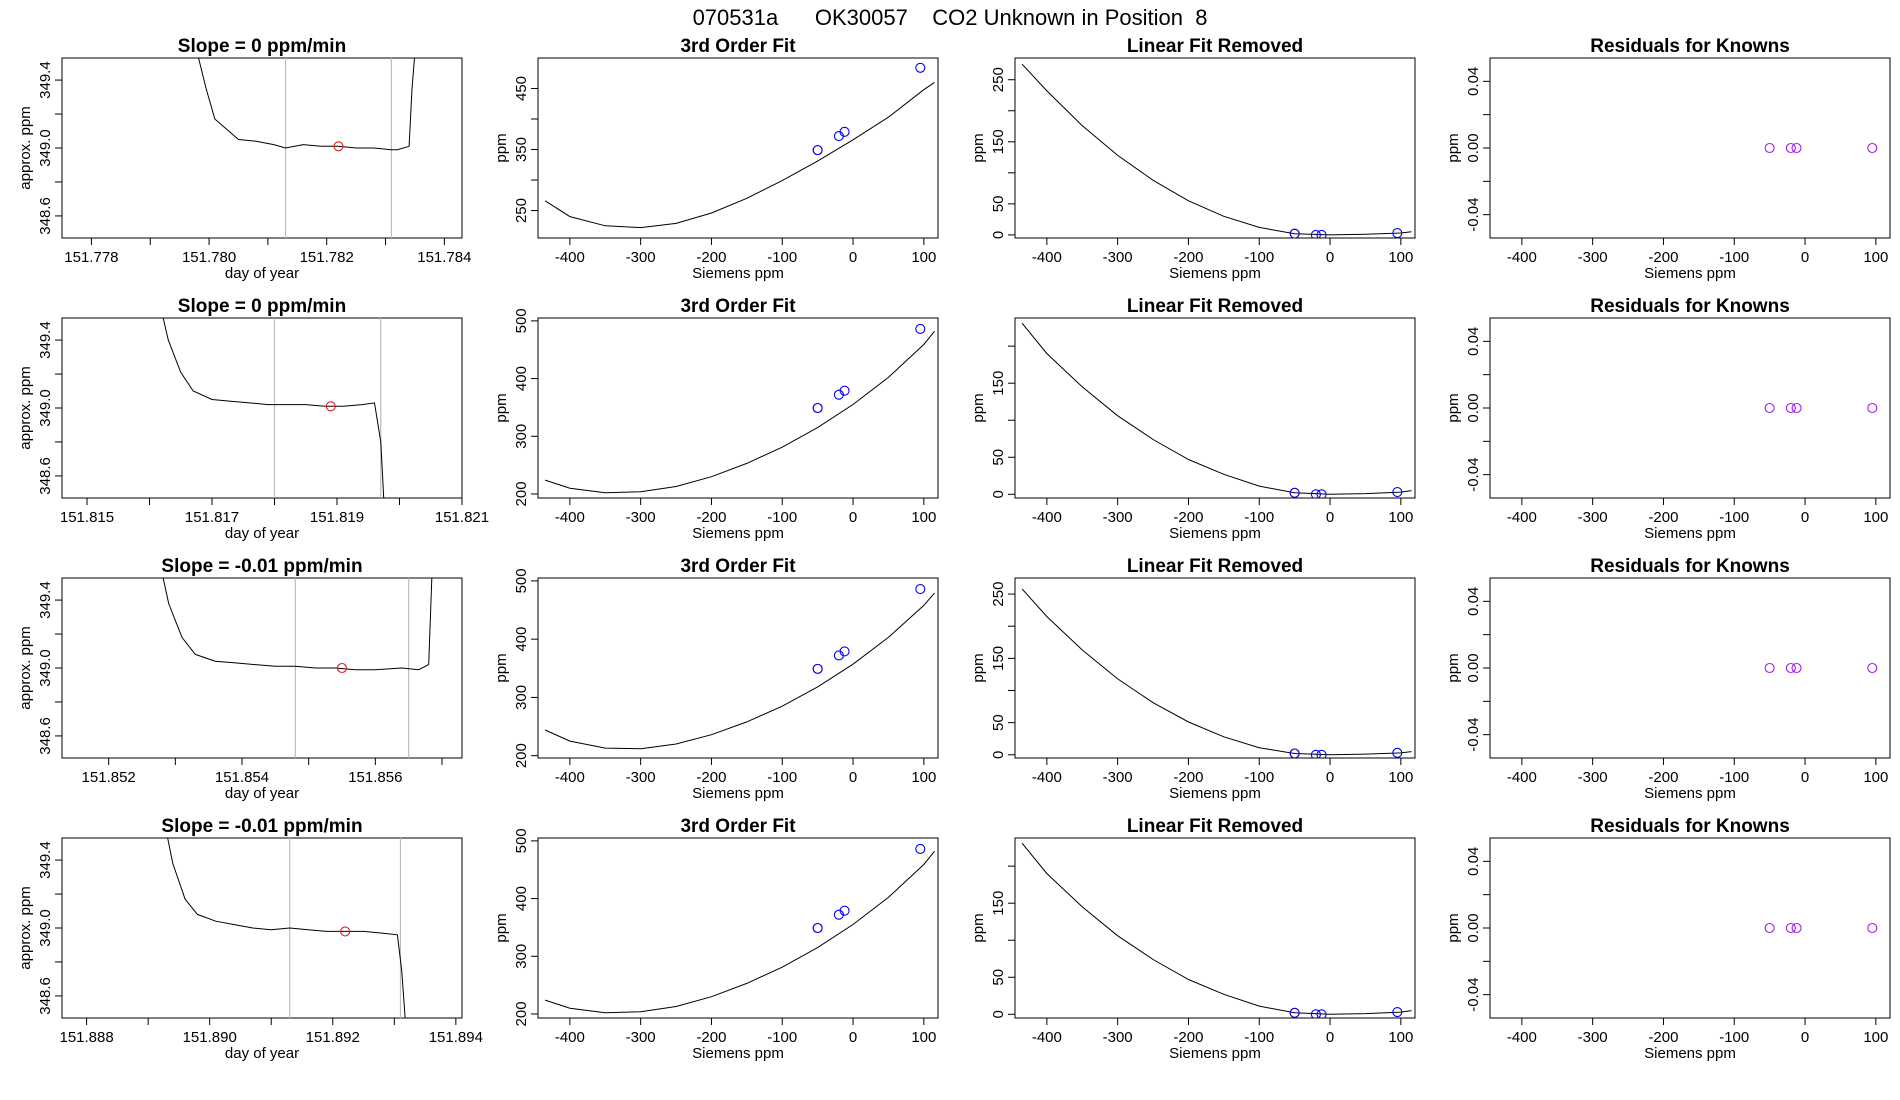 Image resolution: width=1900 pixels, height=1100 pixels. What do you see at coordinates (333, 1037) in the screenshot?
I see `x-tick-label: 151.892` at bounding box center [333, 1037].